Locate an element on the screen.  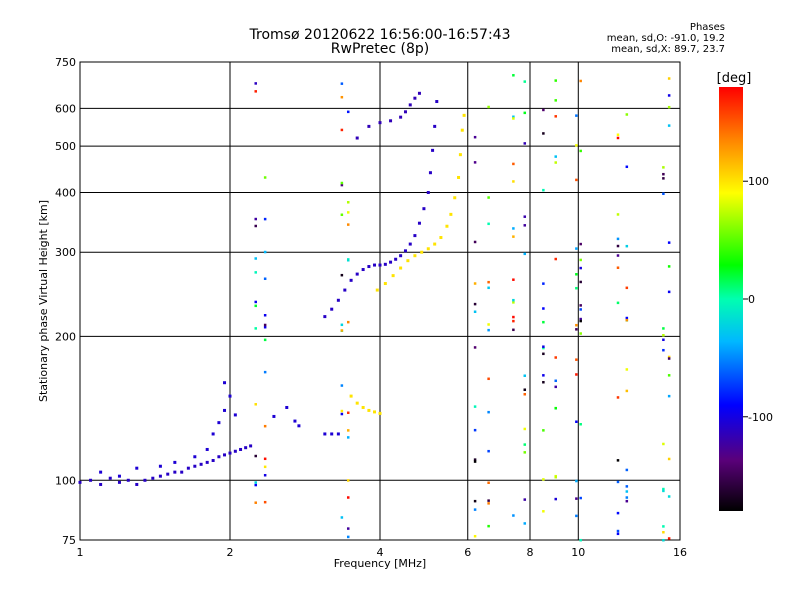
x-tick-label: 1 is located at coordinates (80, 552).